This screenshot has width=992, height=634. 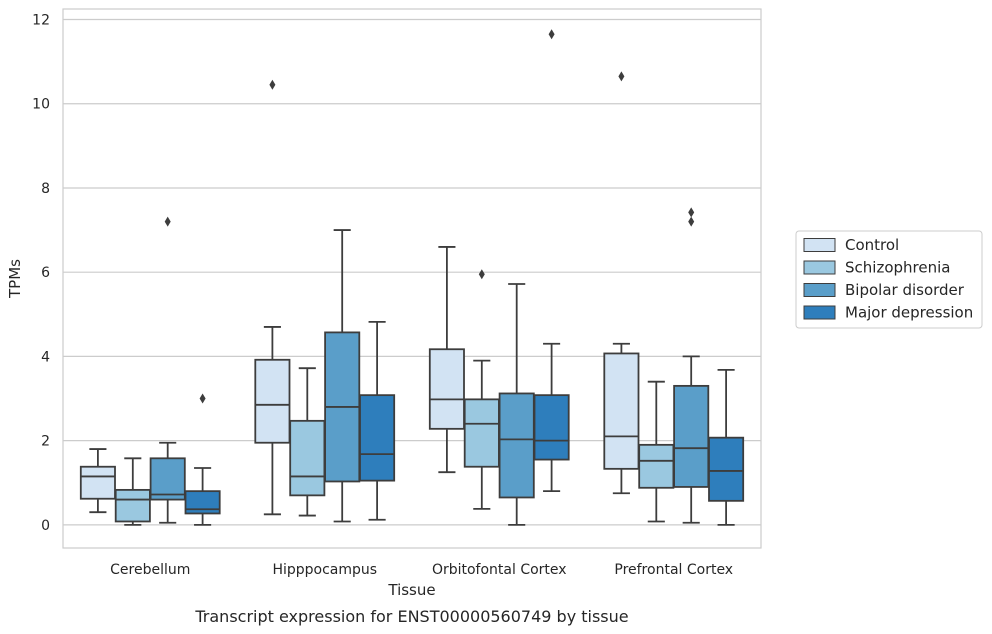 I want to click on x-tick-label: Hipppocampus, so click(x=324, y=570).